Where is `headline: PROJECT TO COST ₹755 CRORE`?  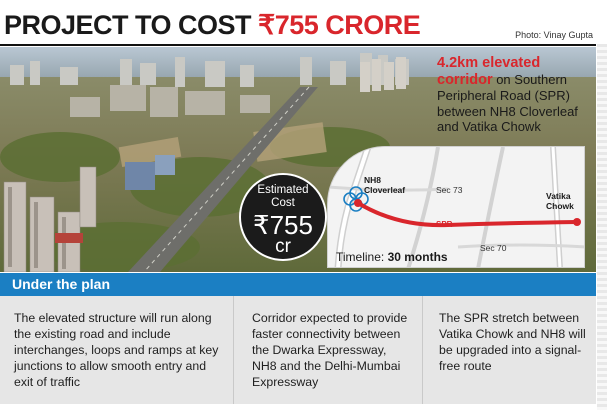
headline: PROJECT TO COST ₹755 CRORE is located at coordinates (214, 25).